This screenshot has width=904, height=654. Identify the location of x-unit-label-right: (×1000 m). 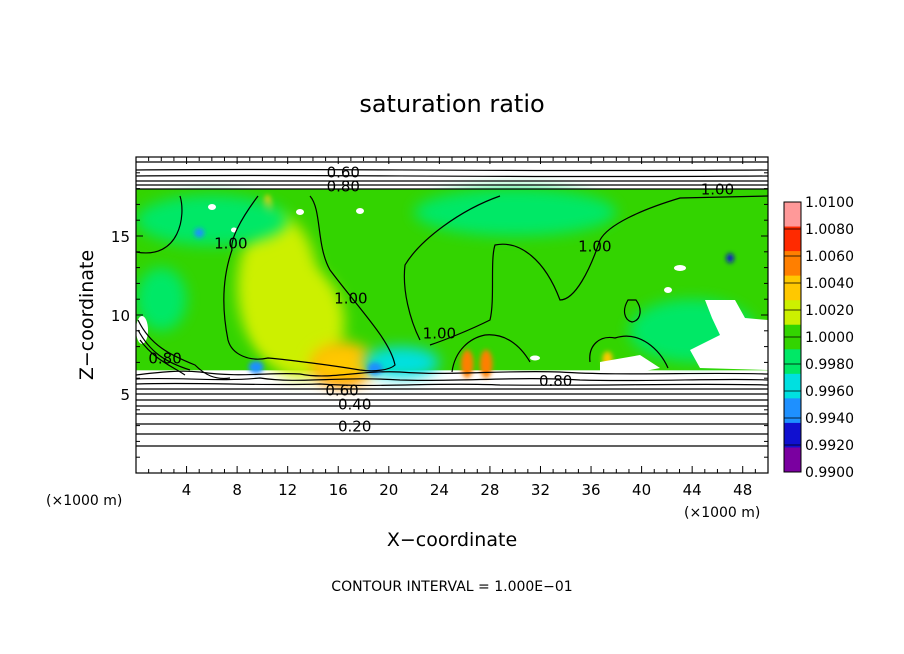
(722, 513).